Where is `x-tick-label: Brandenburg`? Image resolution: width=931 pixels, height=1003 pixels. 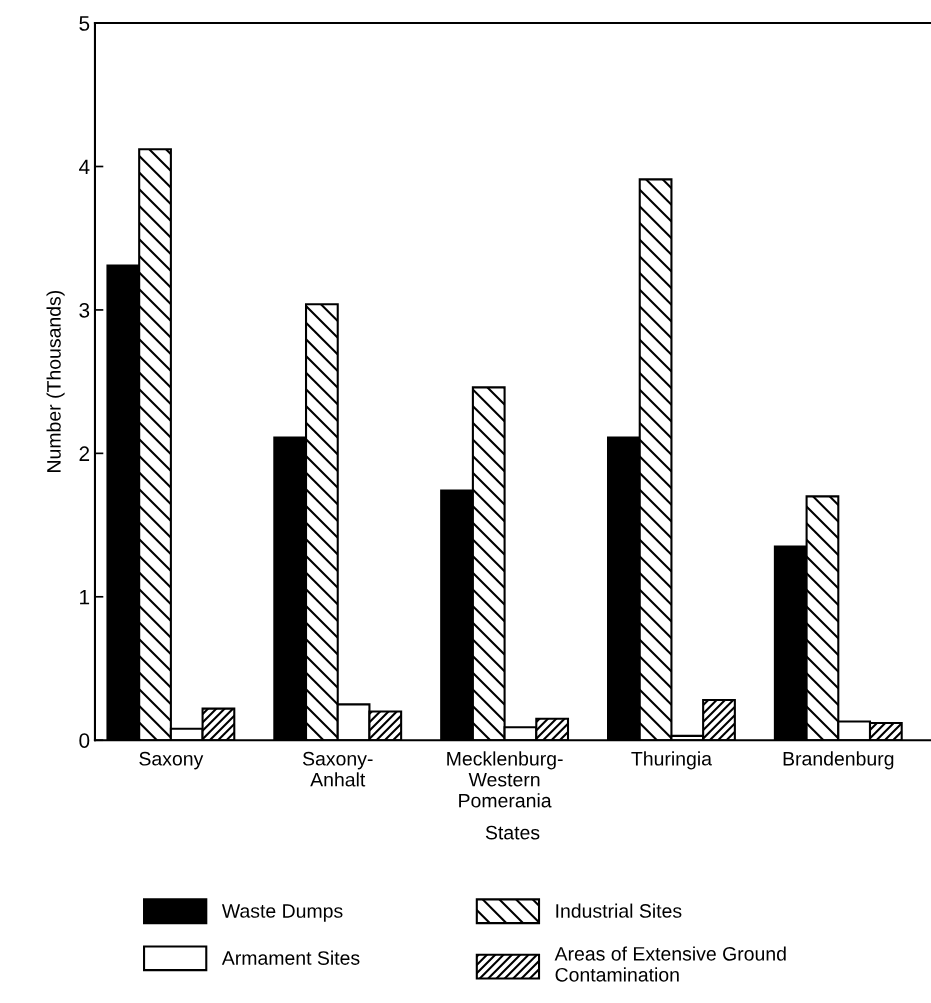
x-tick-label: Brandenburg is located at coordinates (838, 760).